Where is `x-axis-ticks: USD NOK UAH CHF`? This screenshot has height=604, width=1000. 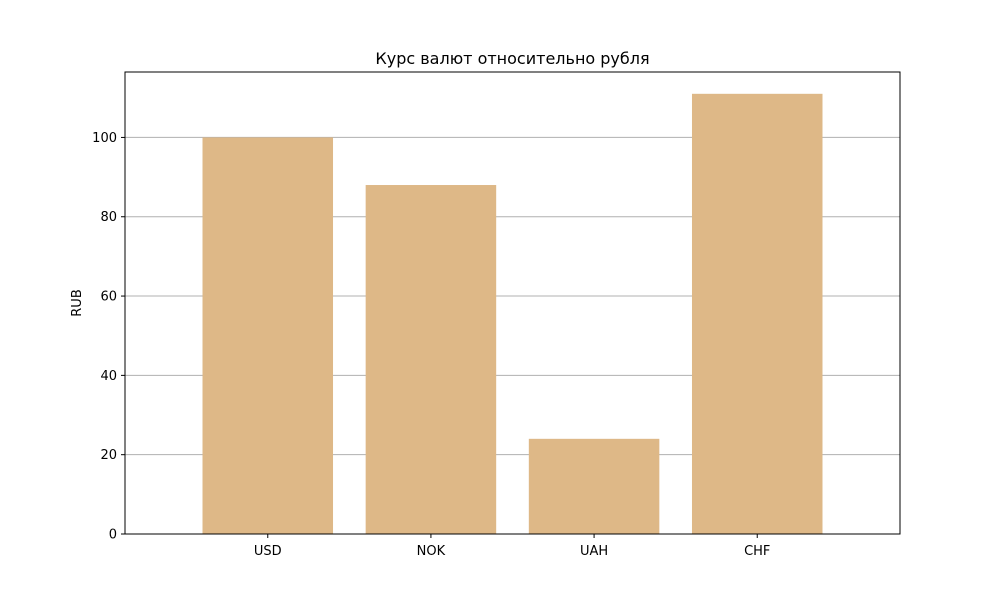 x-axis-ticks: USD NOK UAH CHF is located at coordinates (512, 546).